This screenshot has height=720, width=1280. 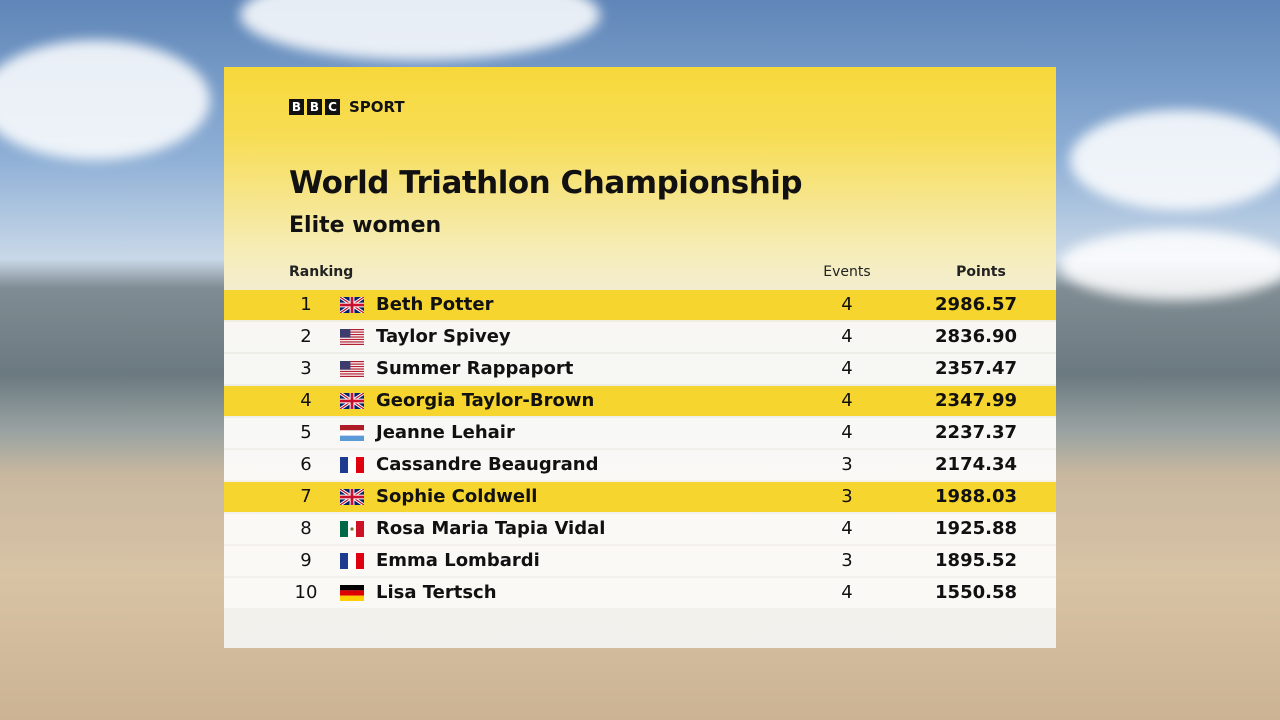 What do you see at coordinates (306, 336) in the screenshot?
I see `rank: 2` at bounding box center [306, 336].